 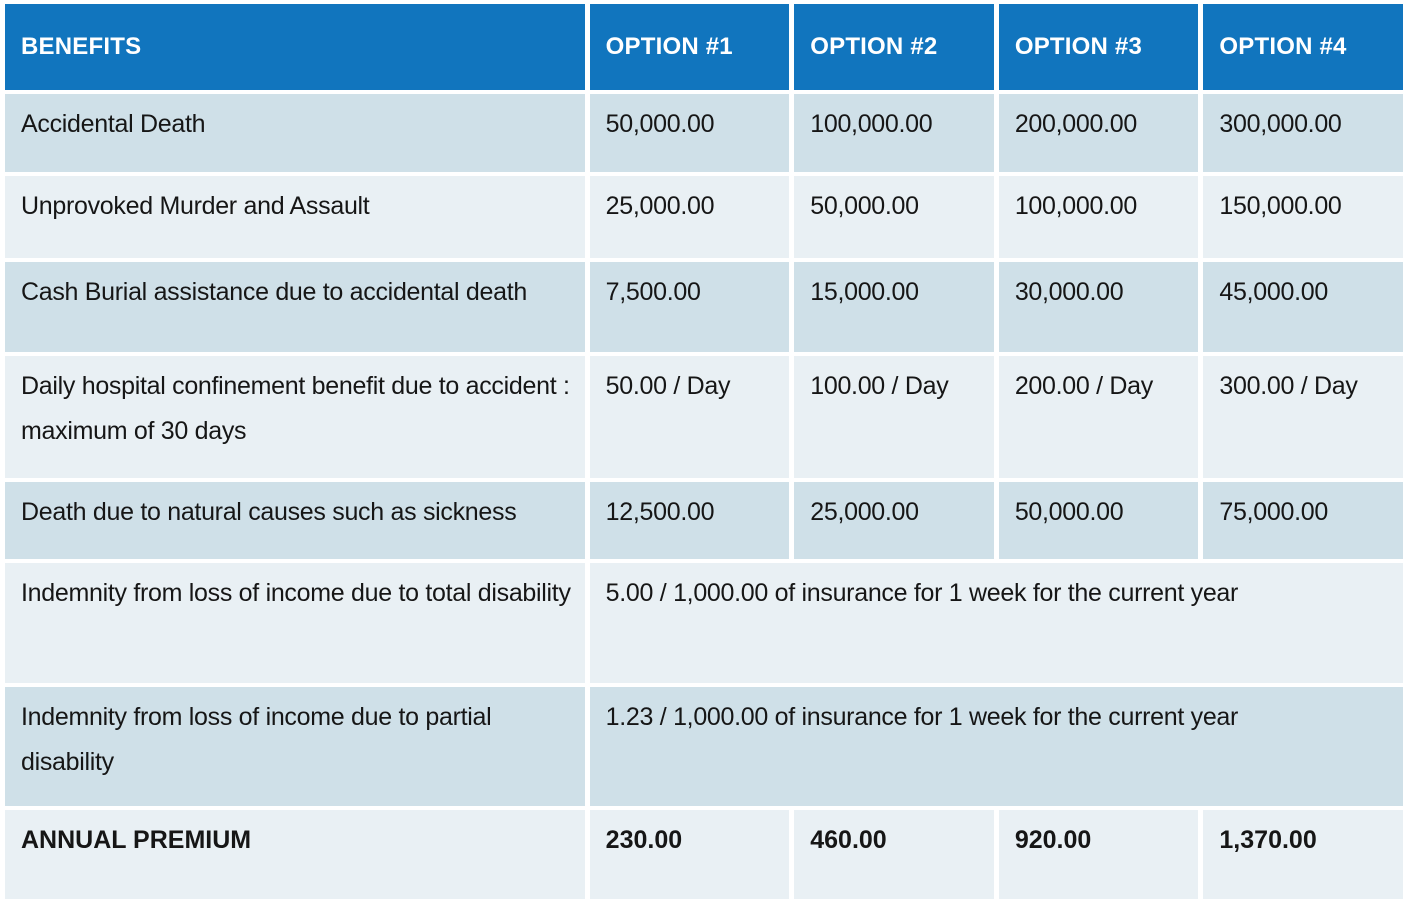 I want to click on benefit-value: 1,370.00, so click(x=1303, y=854).